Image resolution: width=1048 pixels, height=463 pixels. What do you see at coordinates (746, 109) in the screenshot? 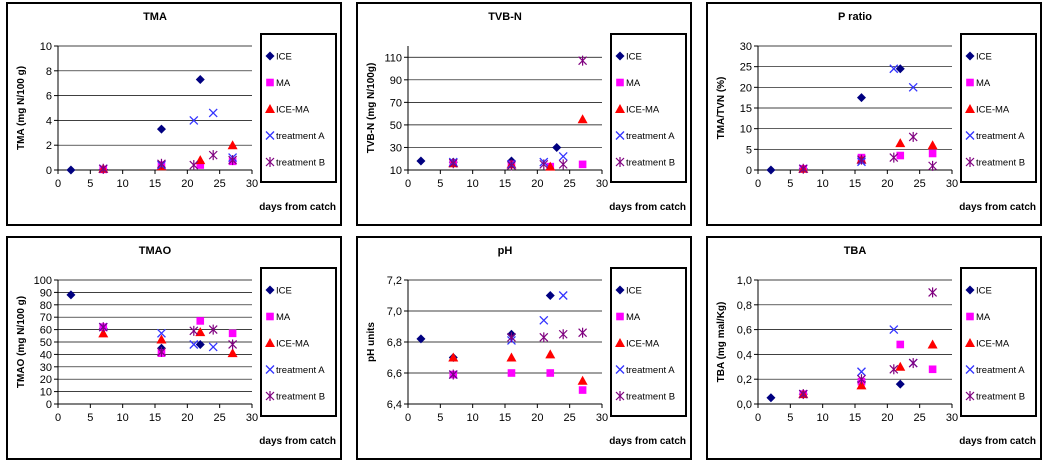
I see `y-tick-label: 15` at bounding box center [746, 109].